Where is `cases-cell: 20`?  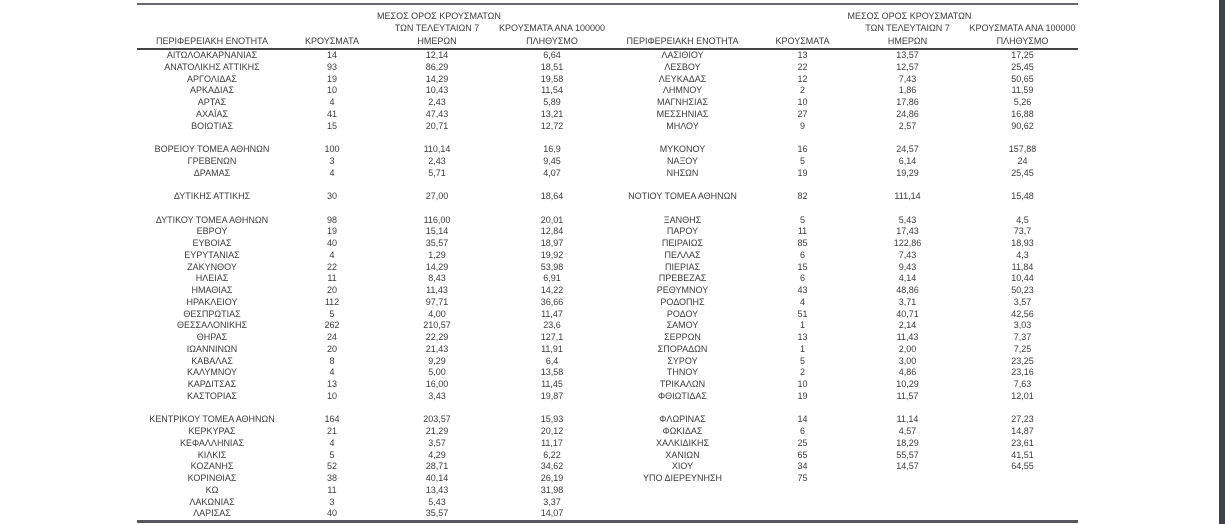
cases-cell: 20 is located at coordinates (331, 348).